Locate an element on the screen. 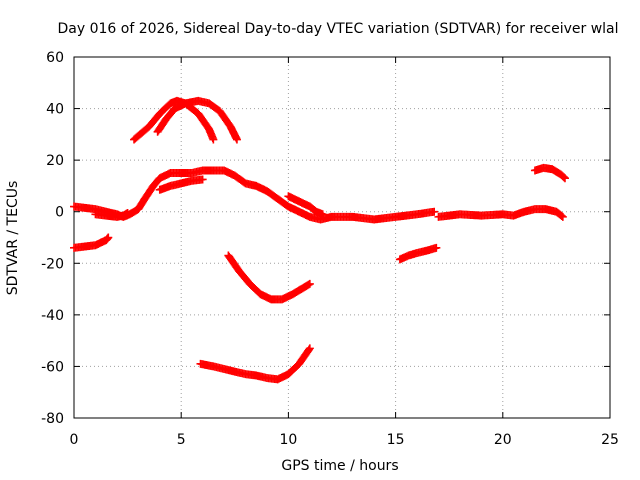  y-tick-label: -20 is located at coordinates (52, 264).